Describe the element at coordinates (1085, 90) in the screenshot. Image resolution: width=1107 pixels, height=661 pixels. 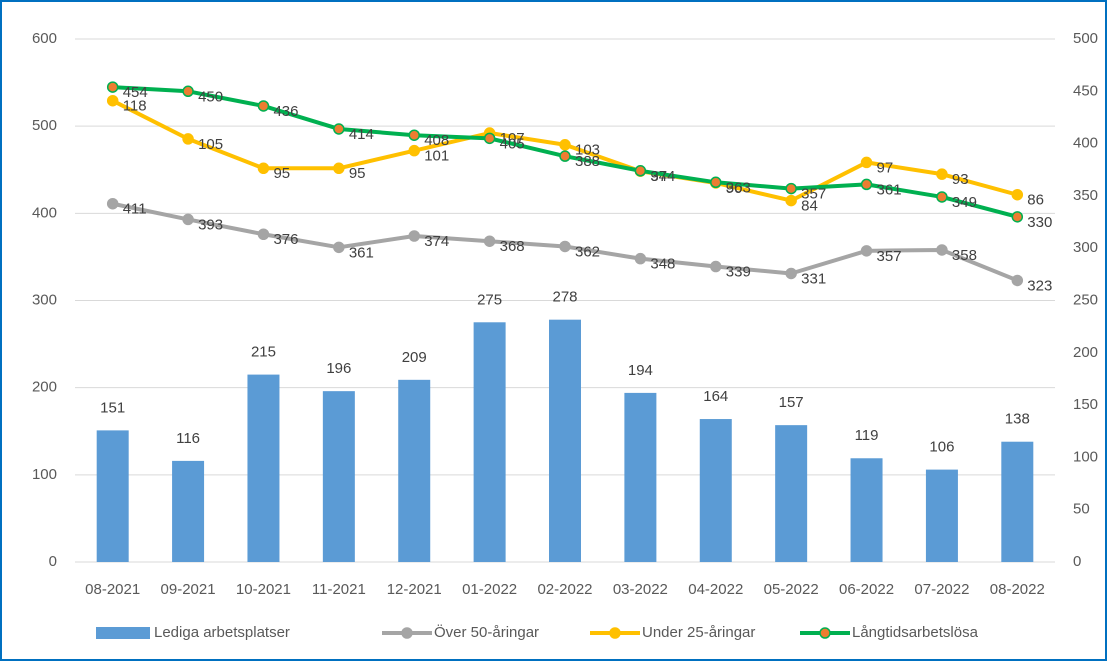
I see `y2-tick-label: 450` at that location.